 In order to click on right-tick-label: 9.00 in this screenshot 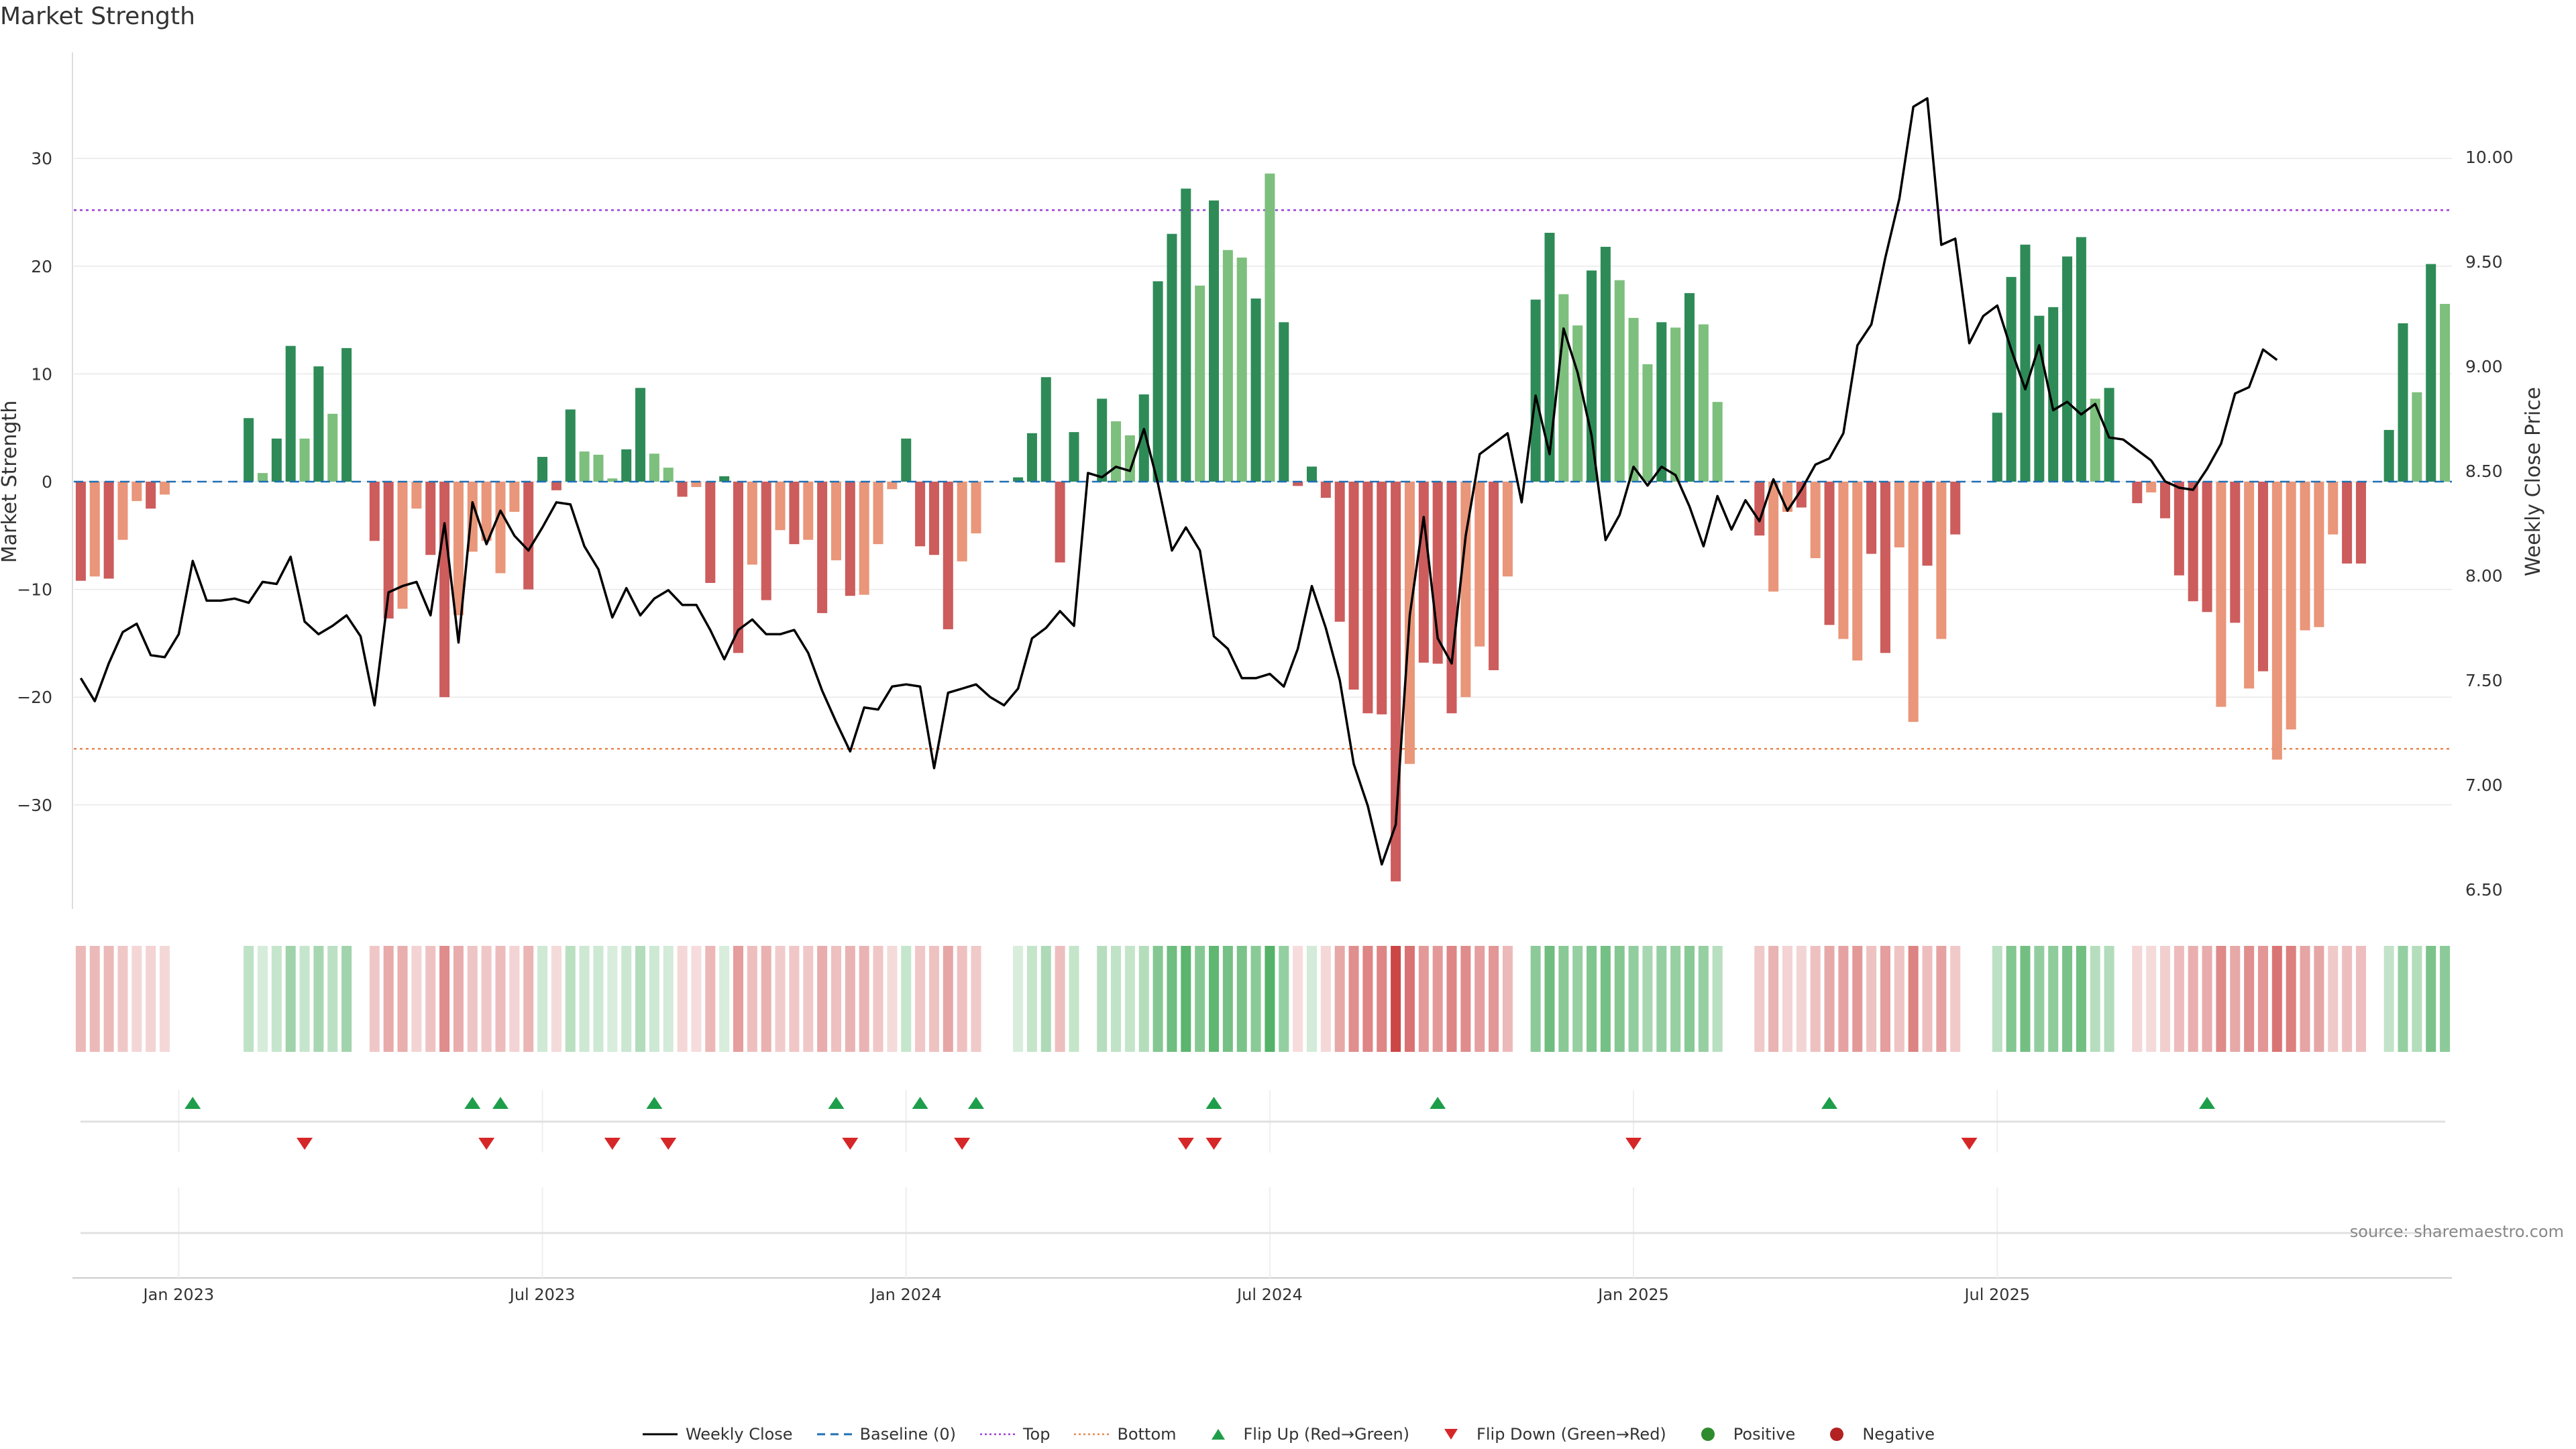, I will do `click(2484, 366)`.